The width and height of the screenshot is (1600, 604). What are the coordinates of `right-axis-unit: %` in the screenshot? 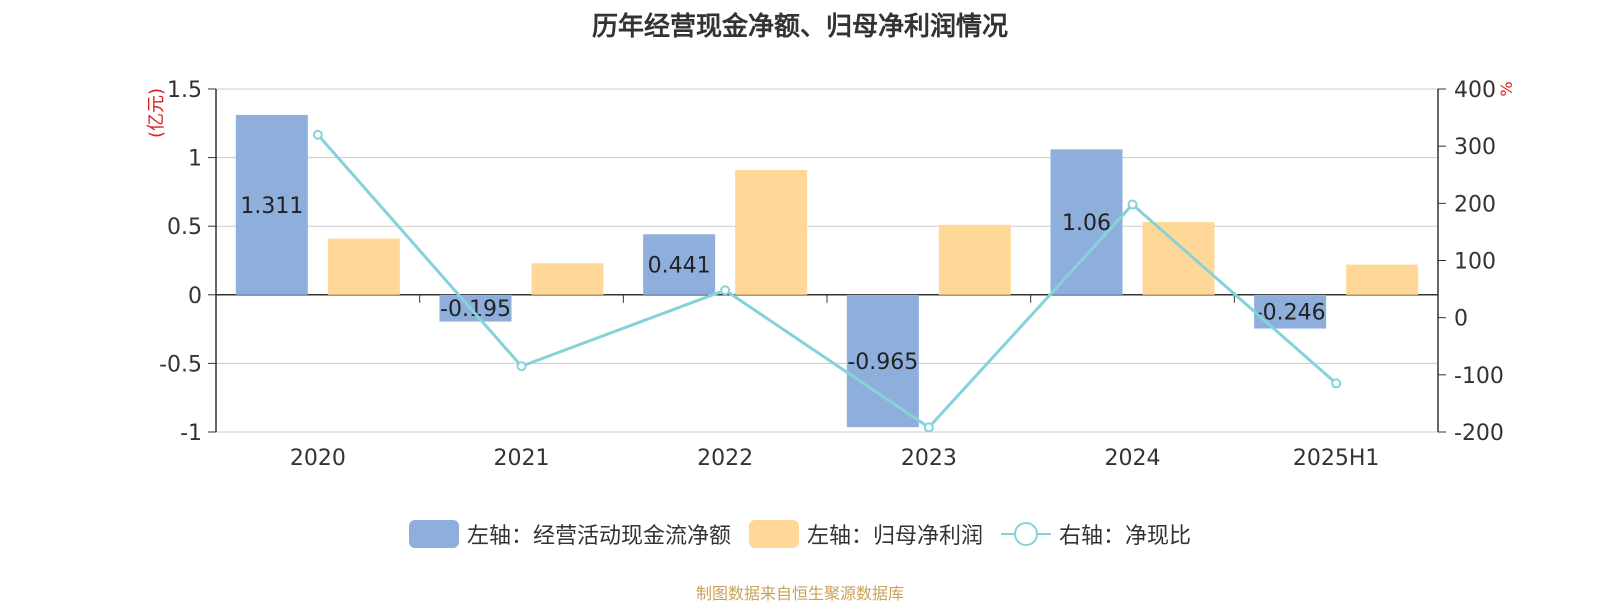 It's located at (1506, 88).